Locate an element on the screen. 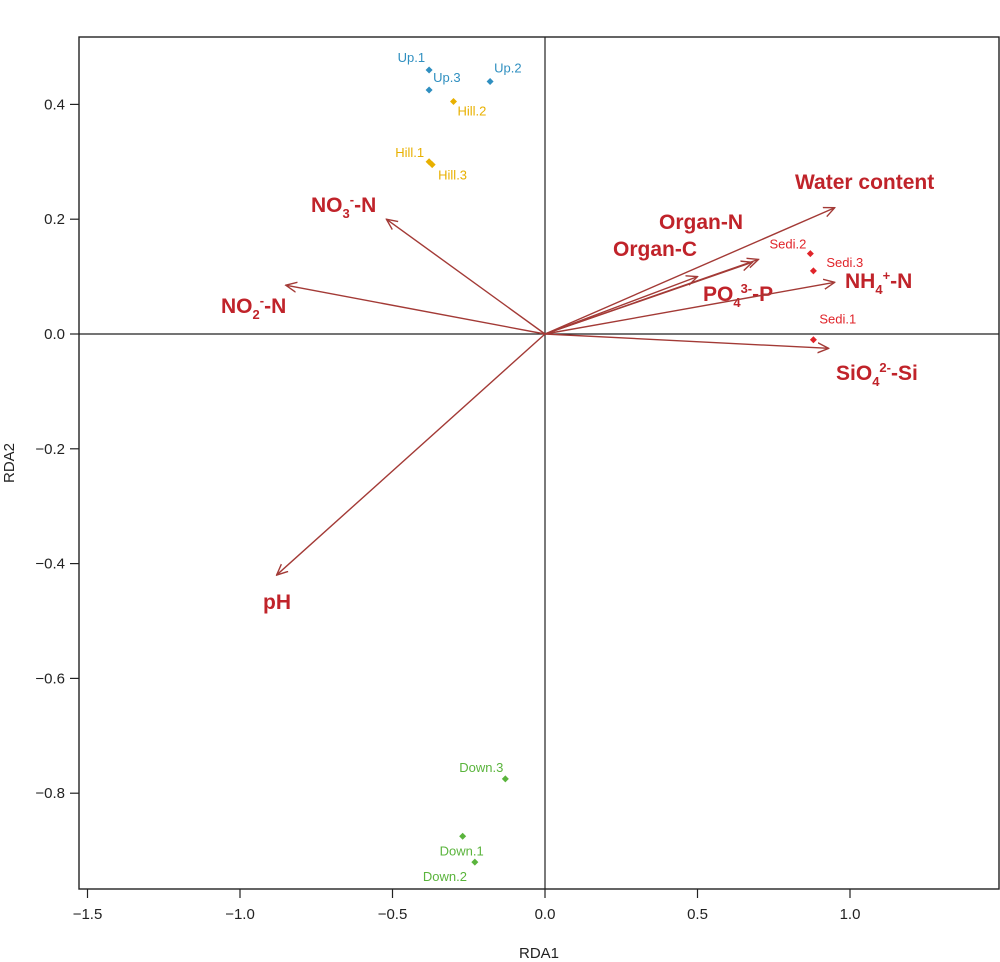 The height and width of the screenshot is (962, 1000). sample-label: Sedi.2 is located at coordinates (787, 244).